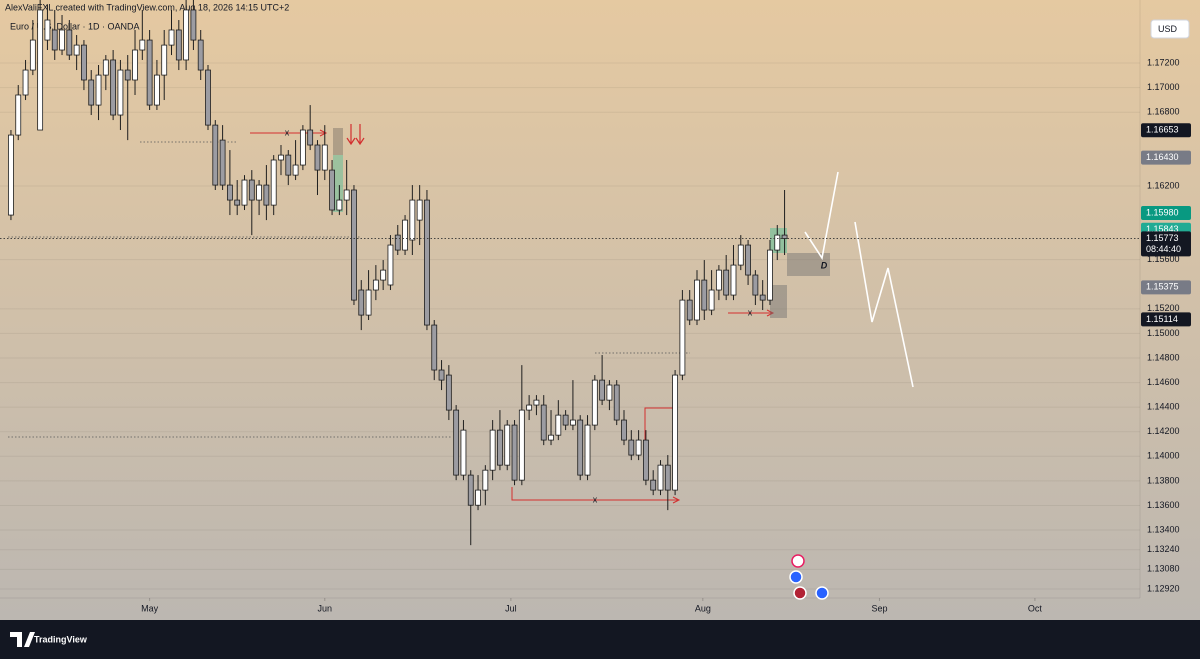 The width and height of the screenshot is (1200, 659). I want to click on price-badge-label: 1.15773, so click(1162, 238).